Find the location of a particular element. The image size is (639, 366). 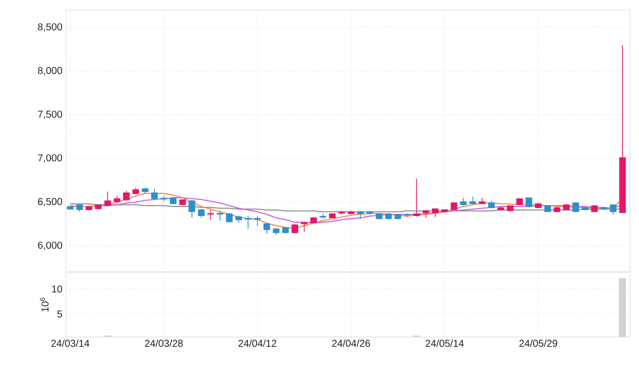

y-tick-label: 8,000 is located at coordinates (50, 71).